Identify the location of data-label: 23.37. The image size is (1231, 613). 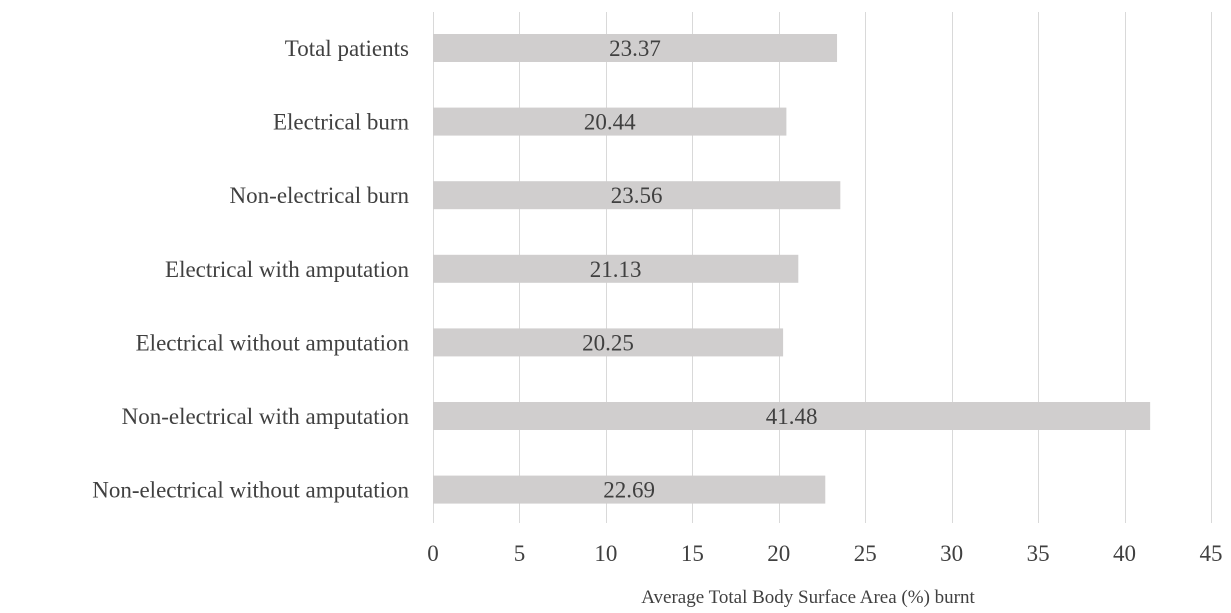
(635, 48).